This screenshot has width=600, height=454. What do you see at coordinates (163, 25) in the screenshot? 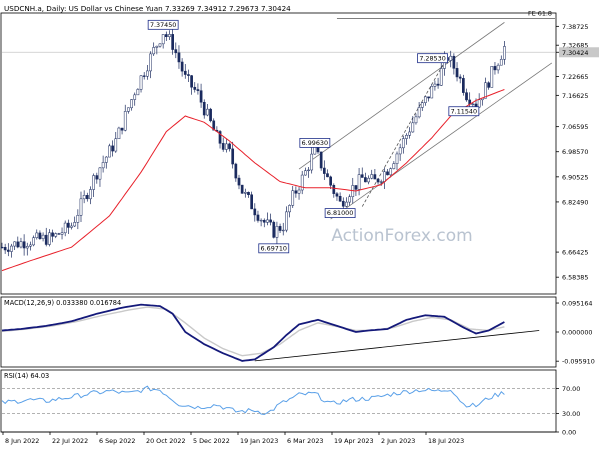
I see `price-label-text: 7.37450` at bounding box center [163, 25].